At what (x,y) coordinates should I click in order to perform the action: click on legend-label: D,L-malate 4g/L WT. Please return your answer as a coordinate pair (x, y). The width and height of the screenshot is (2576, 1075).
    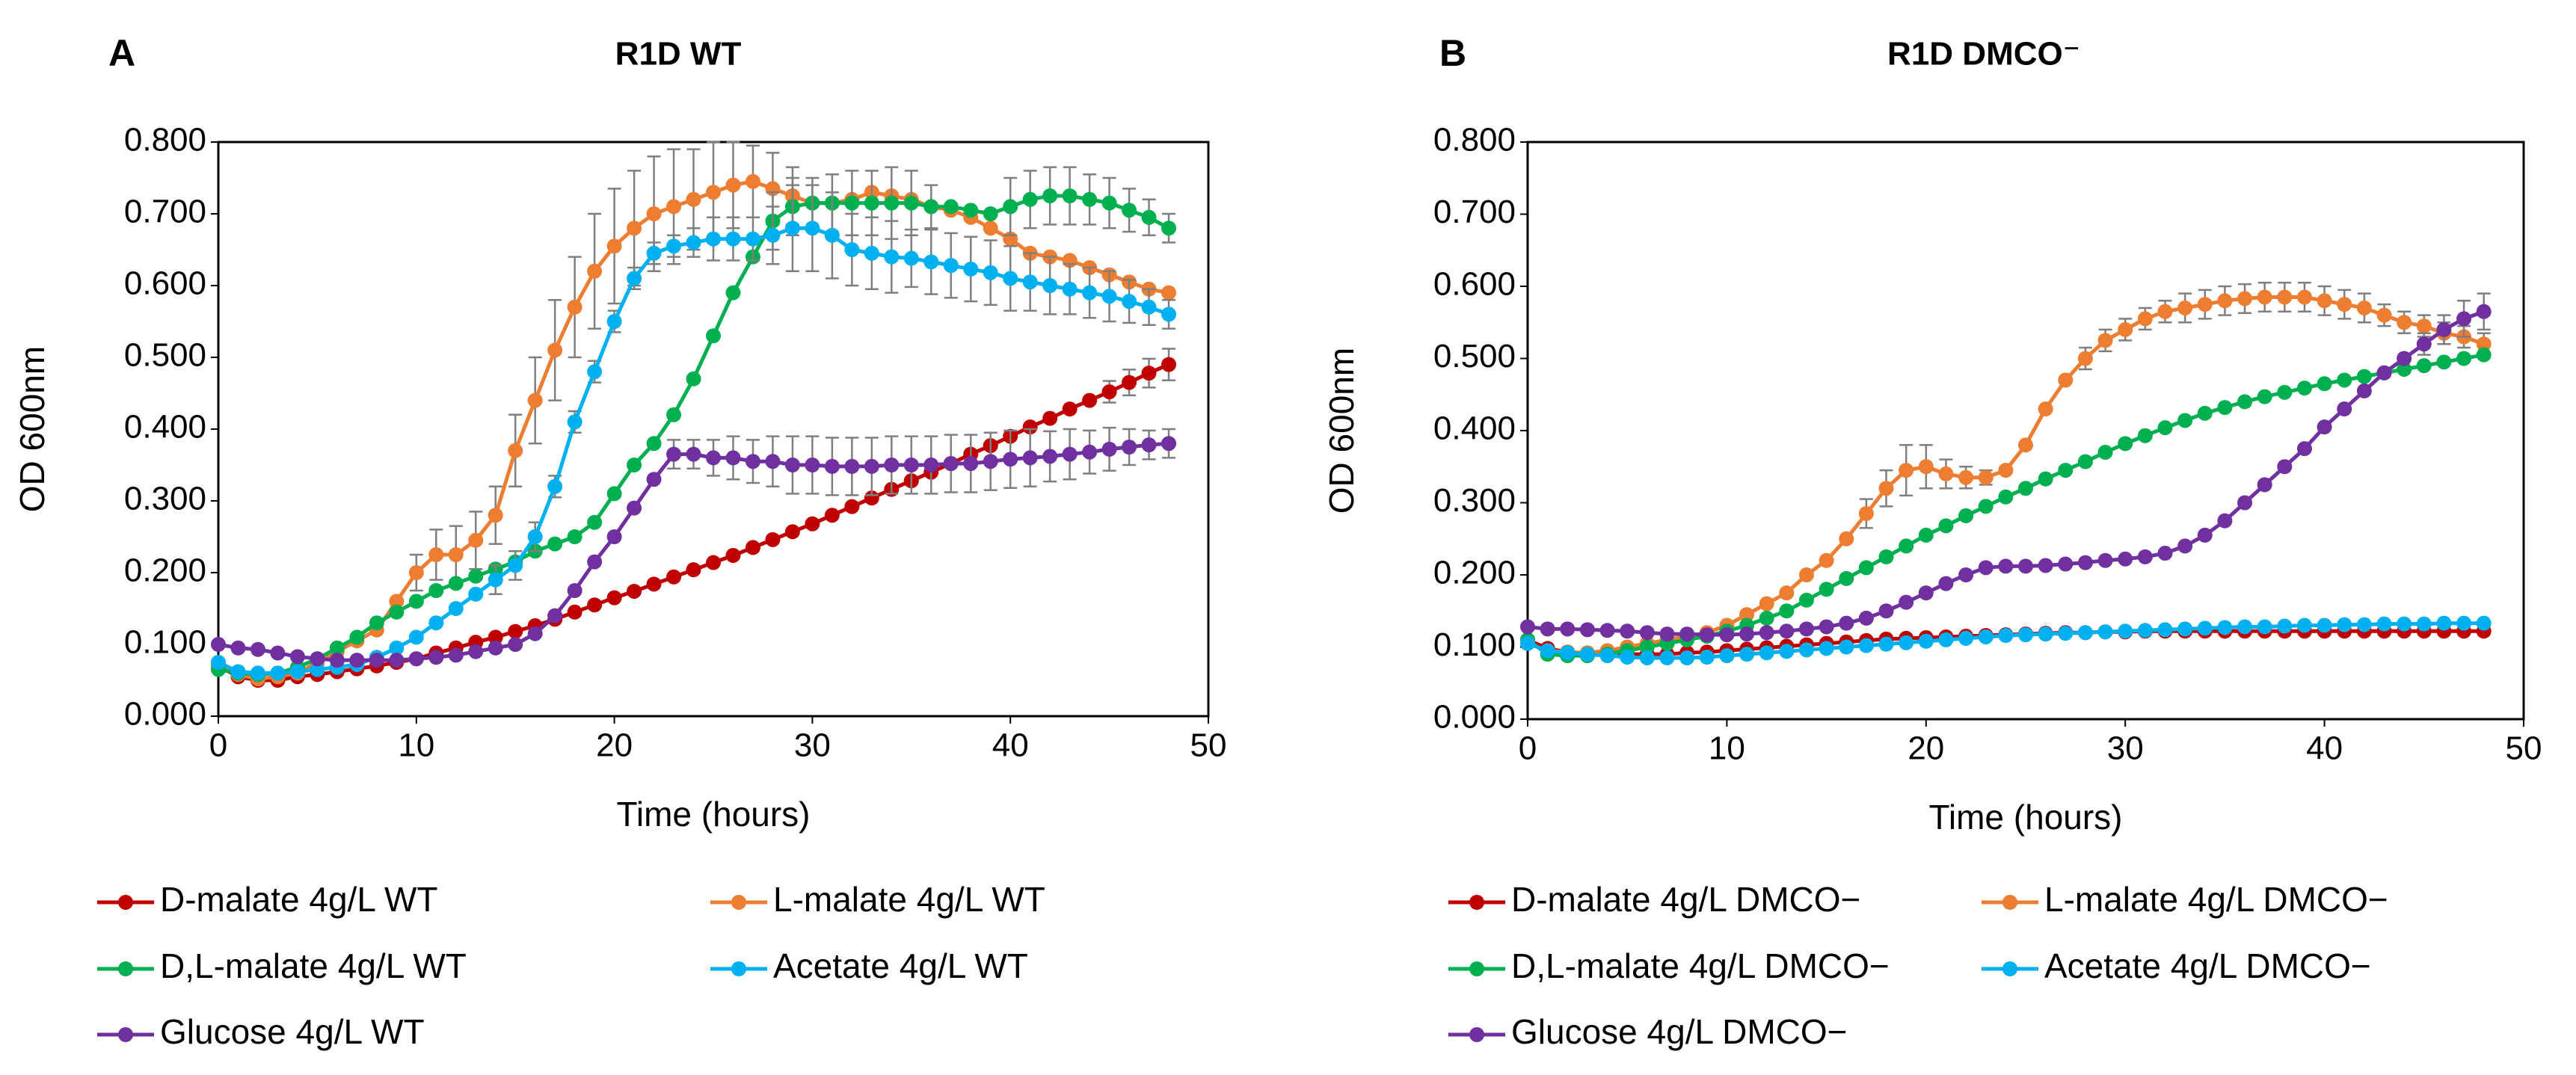
    Looking at the image, I should click on (313, 965).